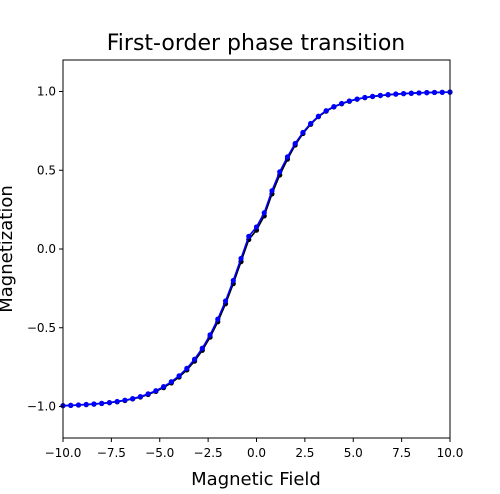 Image resolution: width=500 pixels, height=494 pixels. I want to click on x-tick-label: −5.0, so click(159, 453).